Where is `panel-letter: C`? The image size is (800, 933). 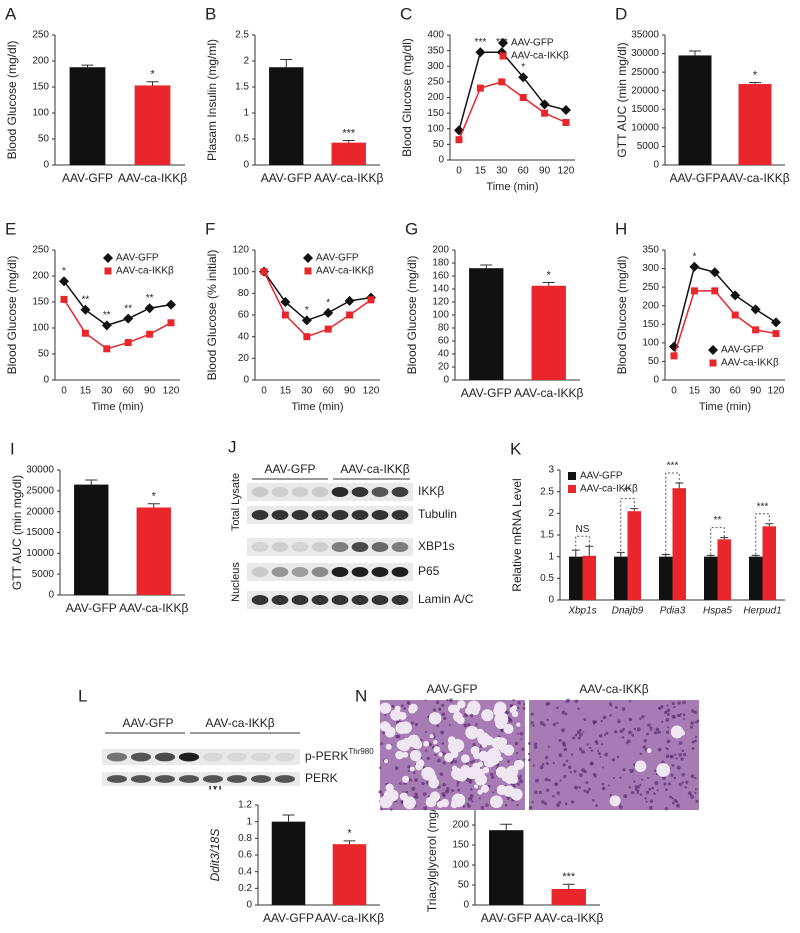
panel-letter: C is located at coordinates (406, 13).